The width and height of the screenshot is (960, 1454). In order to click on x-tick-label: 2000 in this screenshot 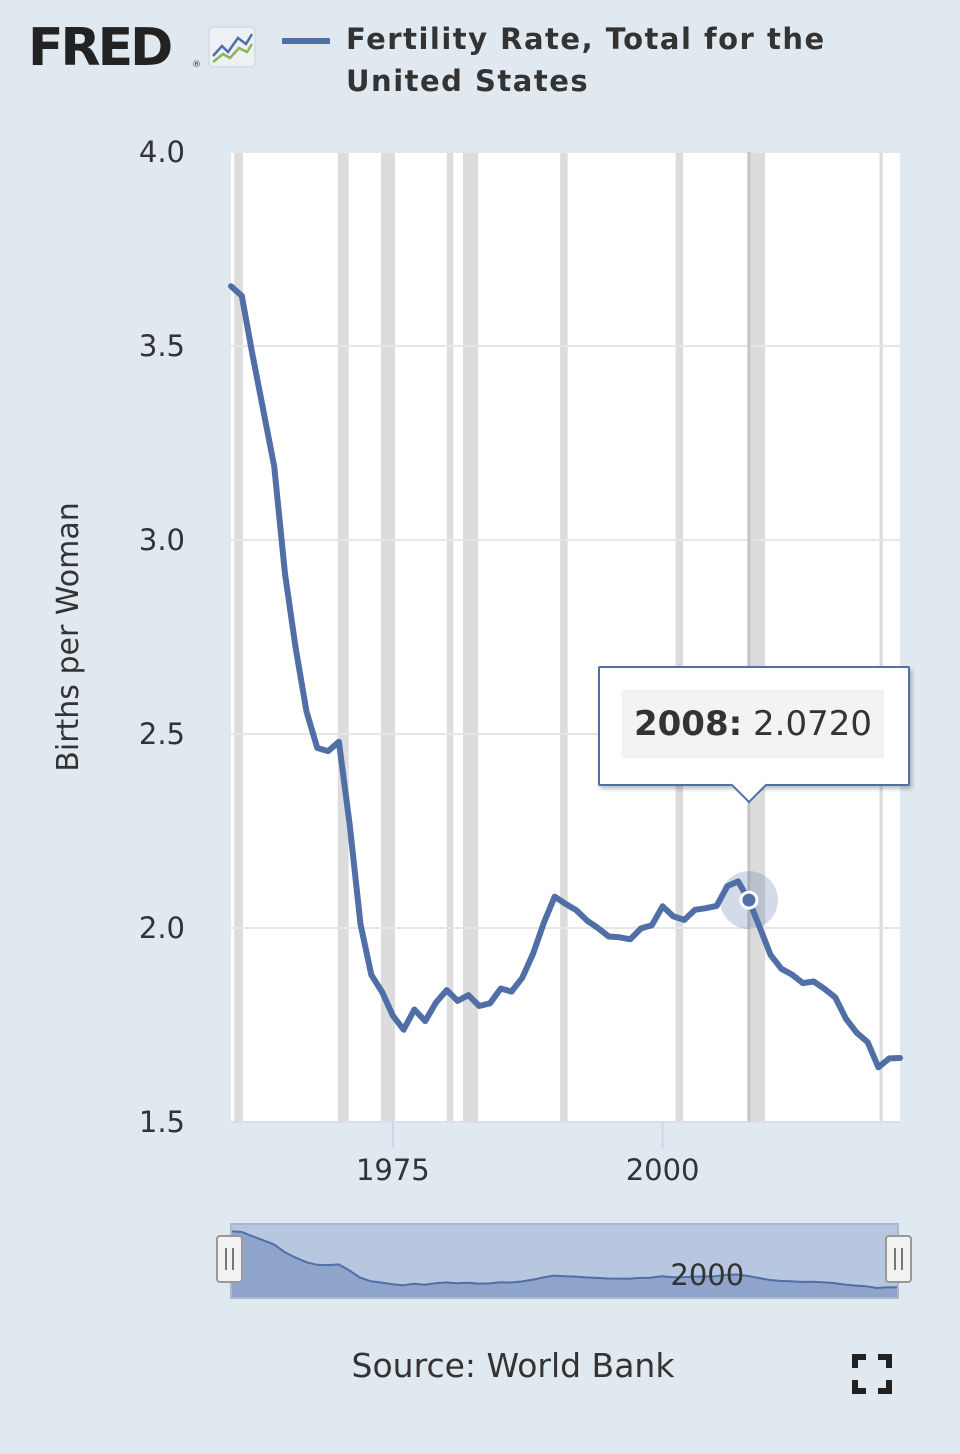, I will do `click(663, 1170)`.